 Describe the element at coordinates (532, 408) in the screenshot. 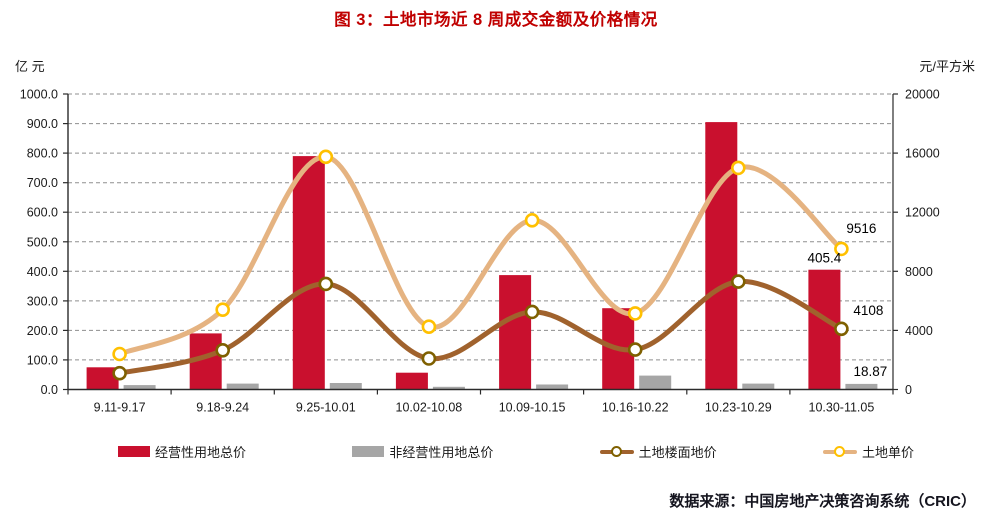

I see `x-tick-label: 10.09-10.15` at that location.